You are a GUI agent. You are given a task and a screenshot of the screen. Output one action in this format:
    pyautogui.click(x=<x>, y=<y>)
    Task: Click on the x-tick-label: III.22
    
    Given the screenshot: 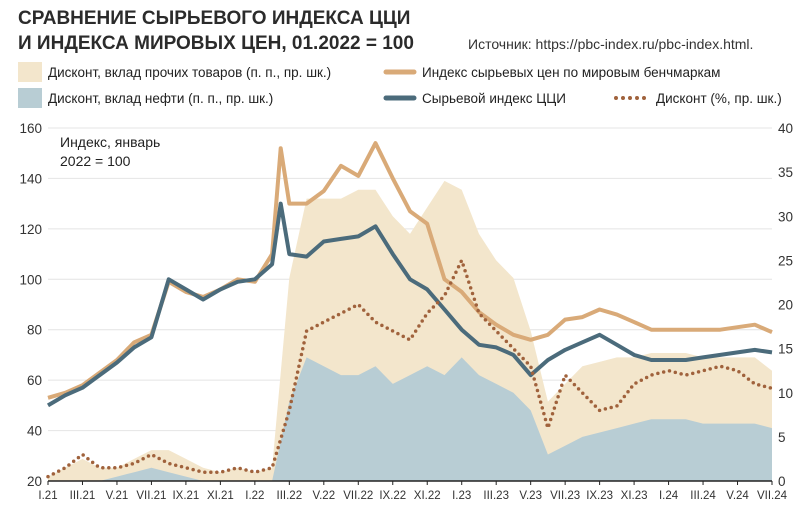 What is the action you would take?
    pyautogui.click(x=290, y=496)
    